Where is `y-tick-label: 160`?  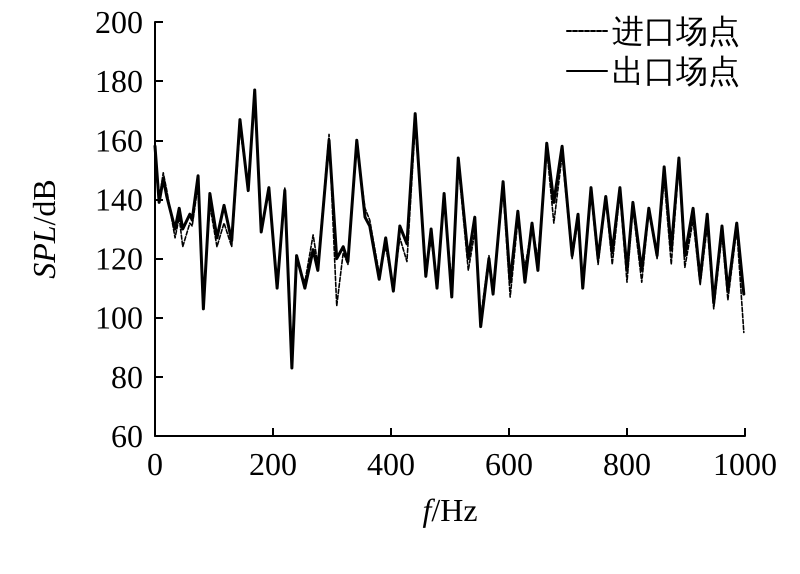
y-tick-label: 160 is located at coordinates (119, 140).